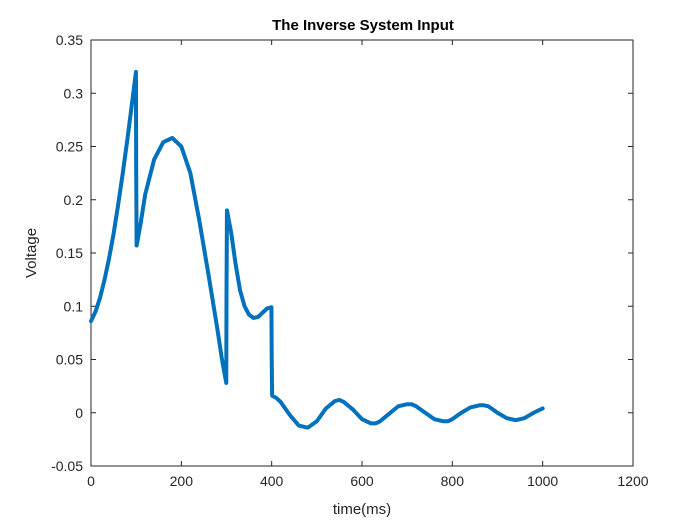 Image resolution: width=700 pixels, height=525 pixels. What do you see at coordinates (74, 93) in the screenshot?
I see `y-tick-label: 0.3` at bounding box center [74, 93].